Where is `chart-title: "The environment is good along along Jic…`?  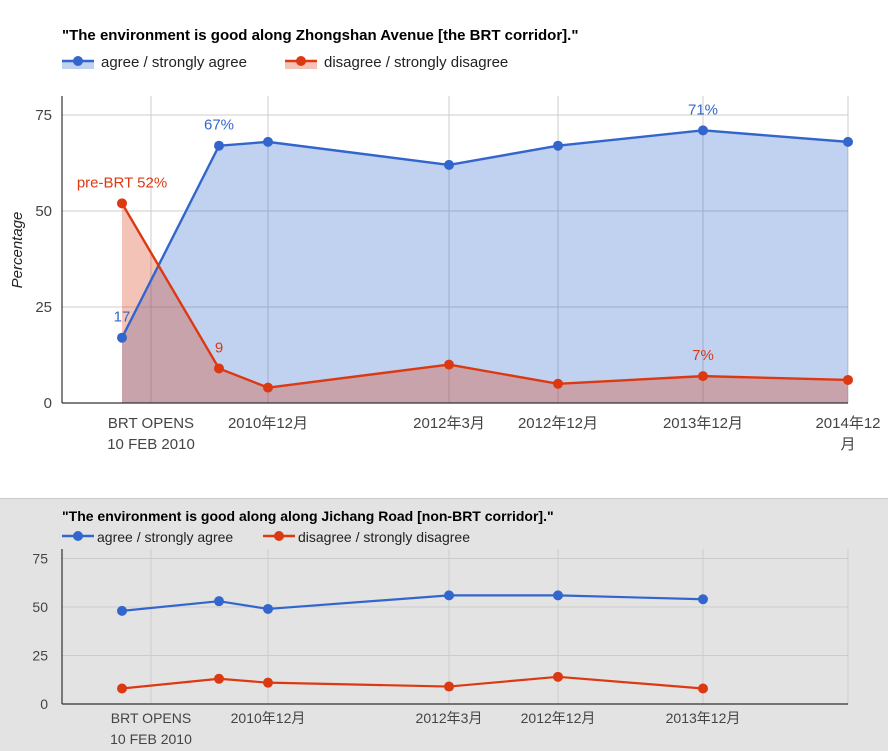 chart-title: "The environment is good along along Jic… is located at coordinates (308, 516).